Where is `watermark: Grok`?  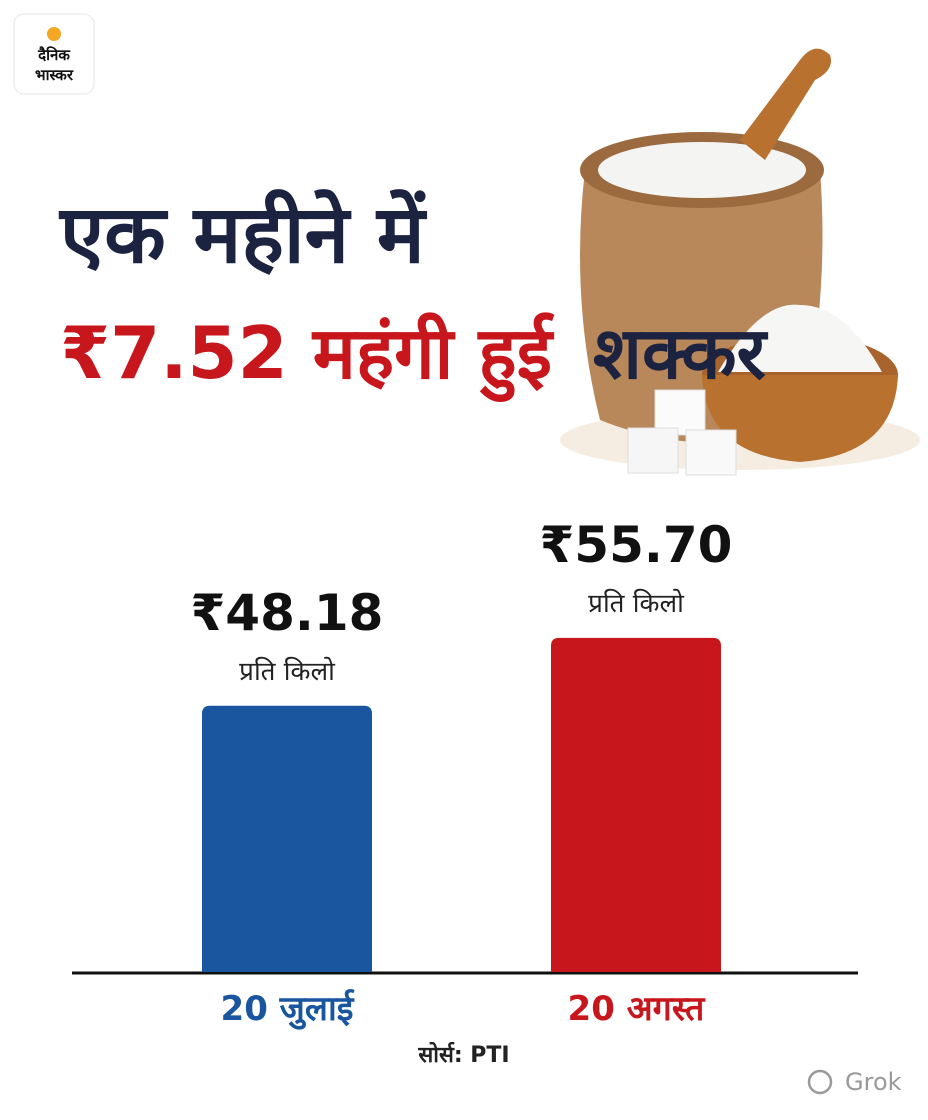
watermark: Grok is located at coordinates (873, 1082).